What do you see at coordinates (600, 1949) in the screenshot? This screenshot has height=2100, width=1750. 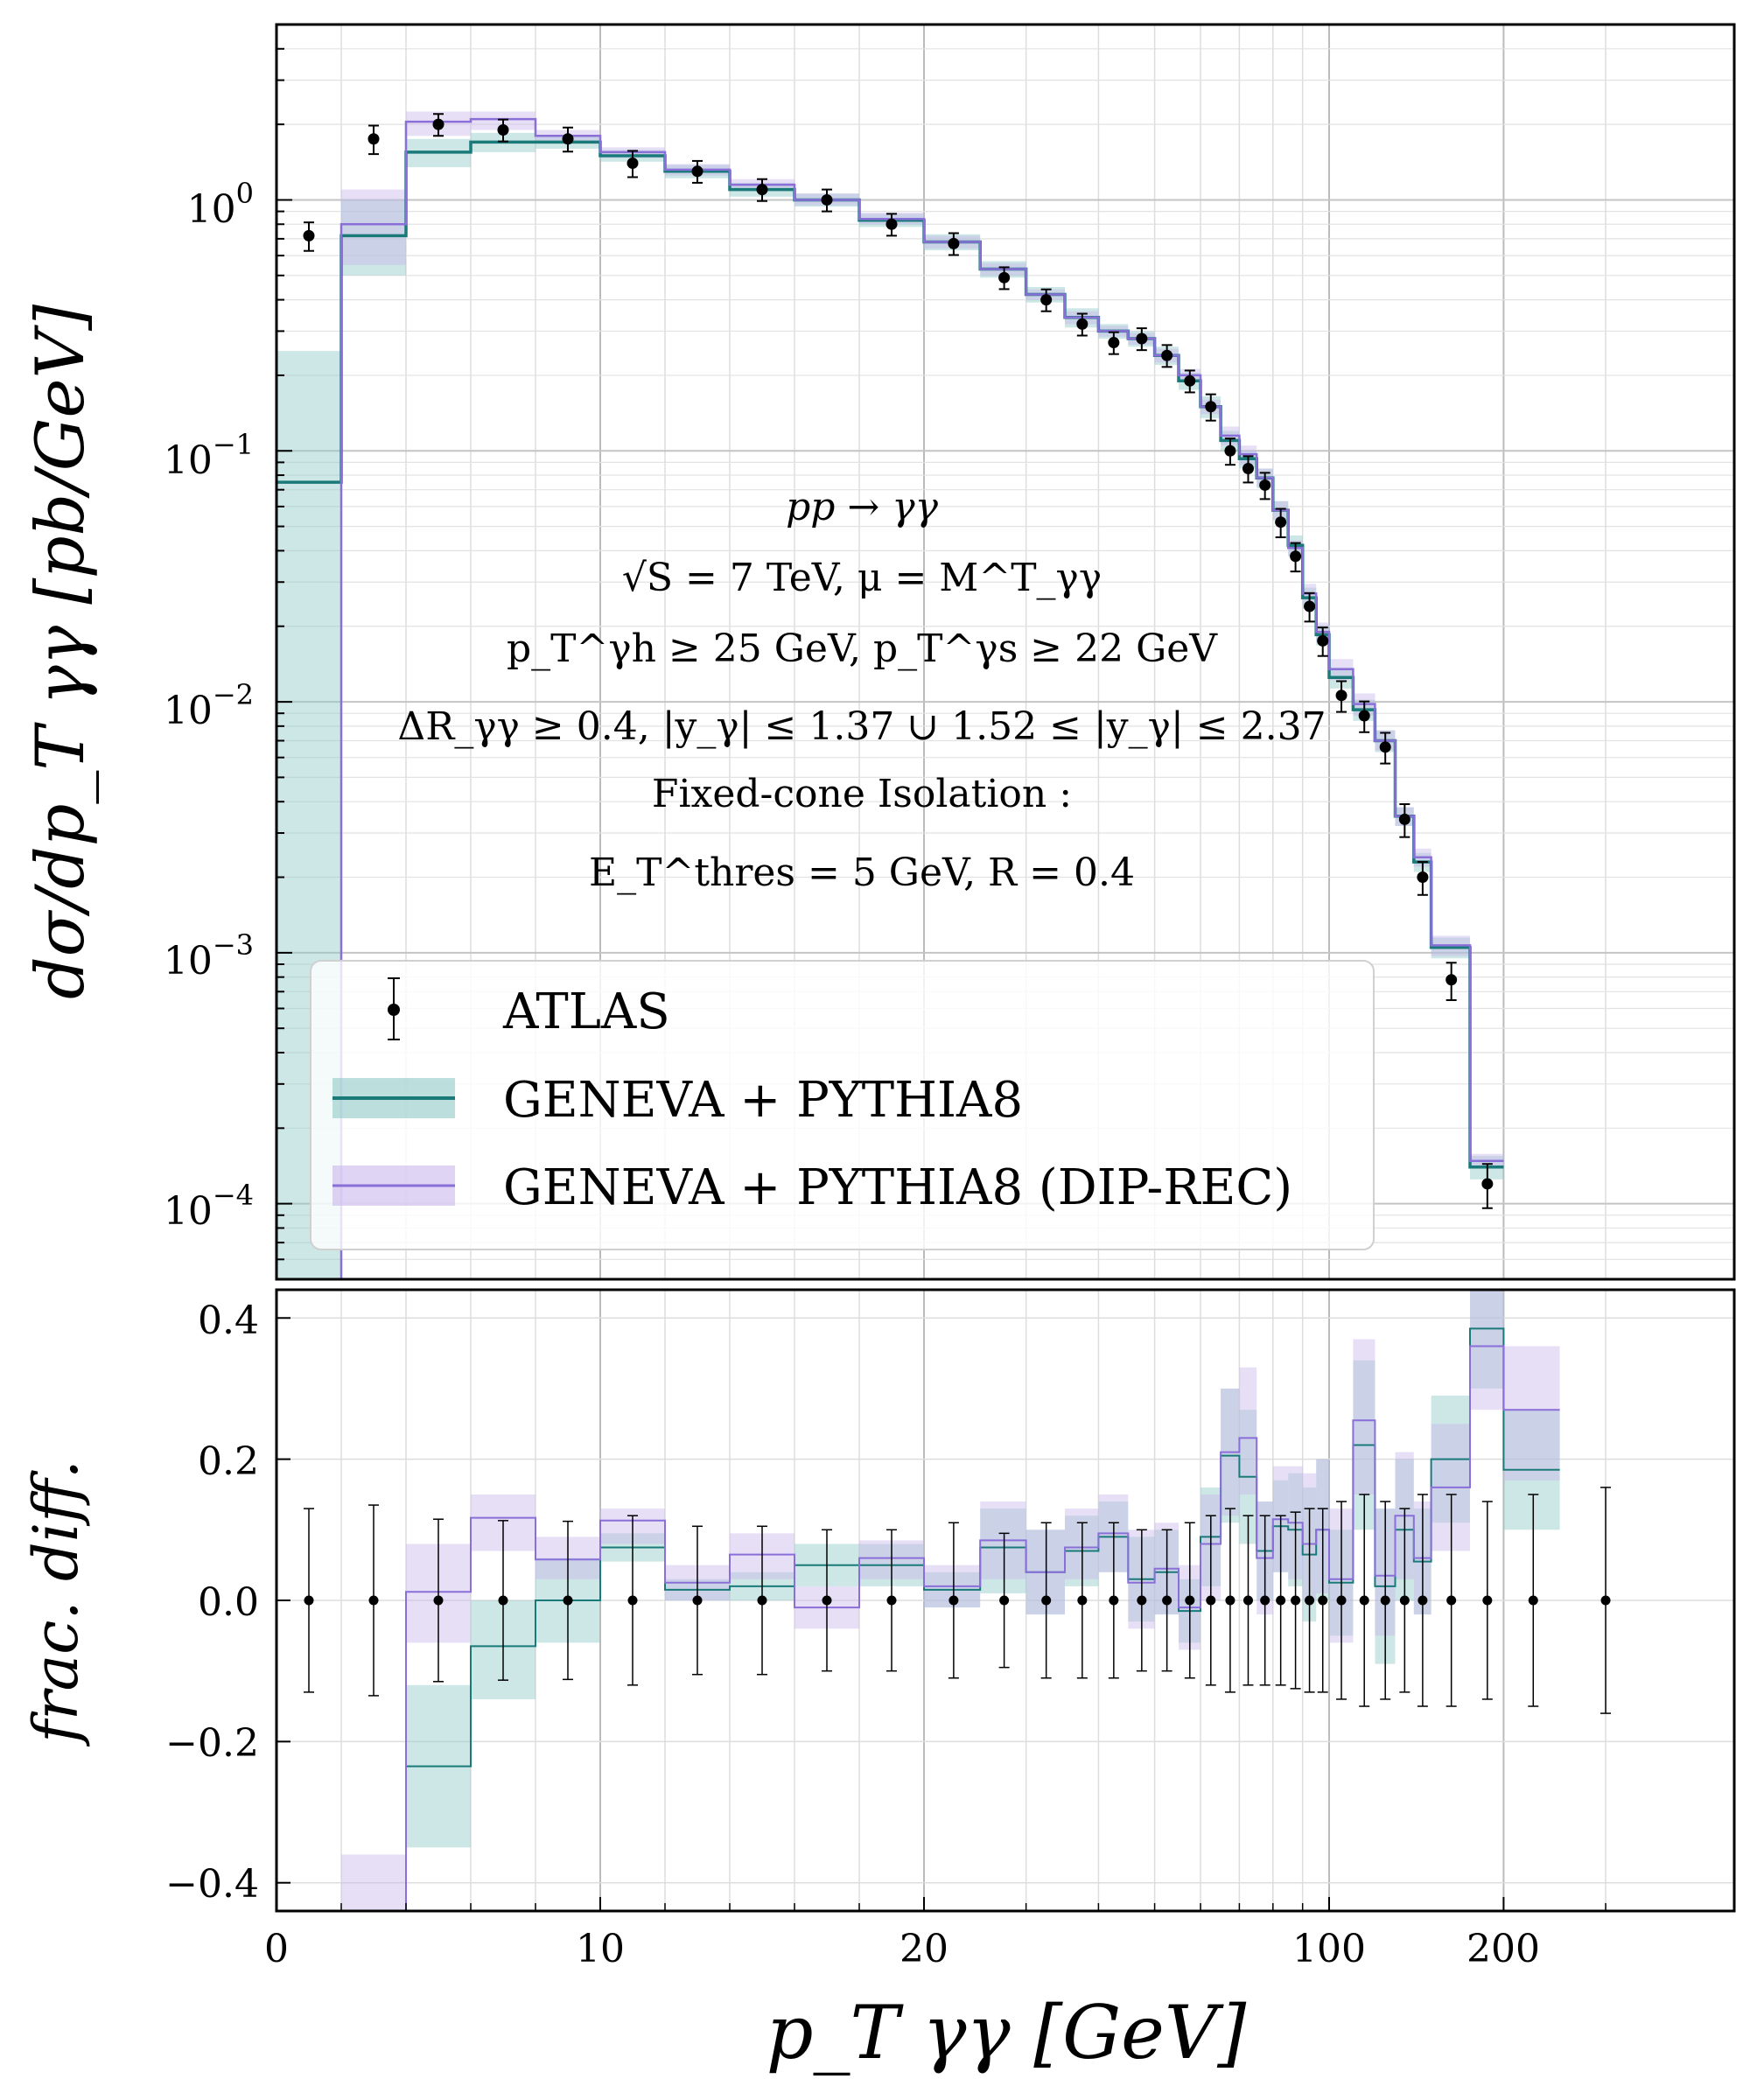 I see `xtick-10: 10` at bounding box center [600, 1949].